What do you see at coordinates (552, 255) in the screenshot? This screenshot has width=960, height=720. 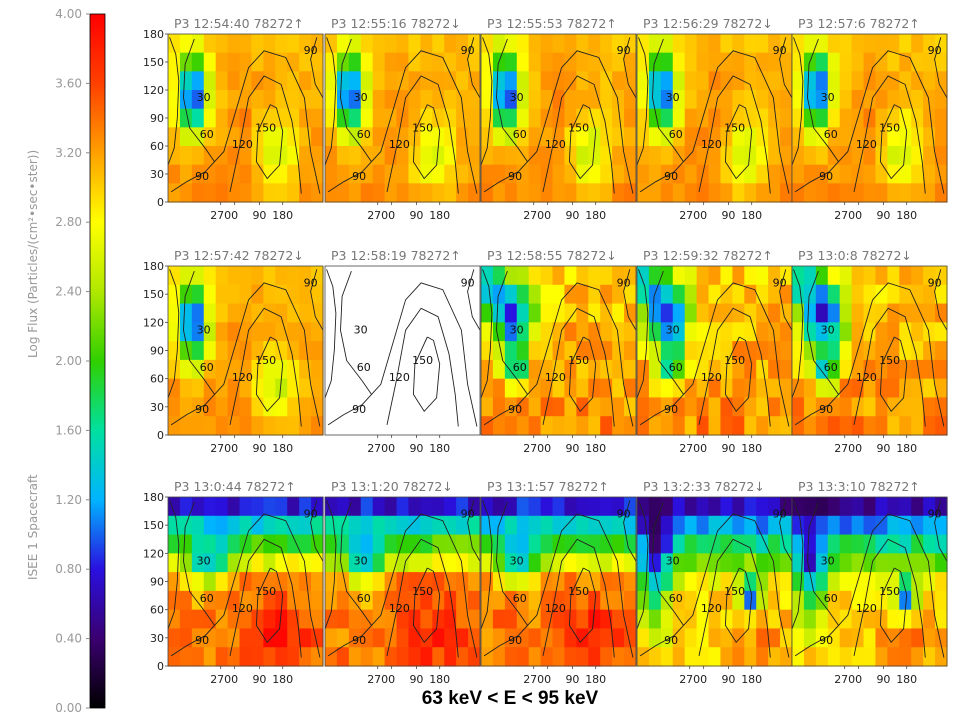 I see `panel-title: P3 12:58:55 78272↓` at bounding box center [552, 255].